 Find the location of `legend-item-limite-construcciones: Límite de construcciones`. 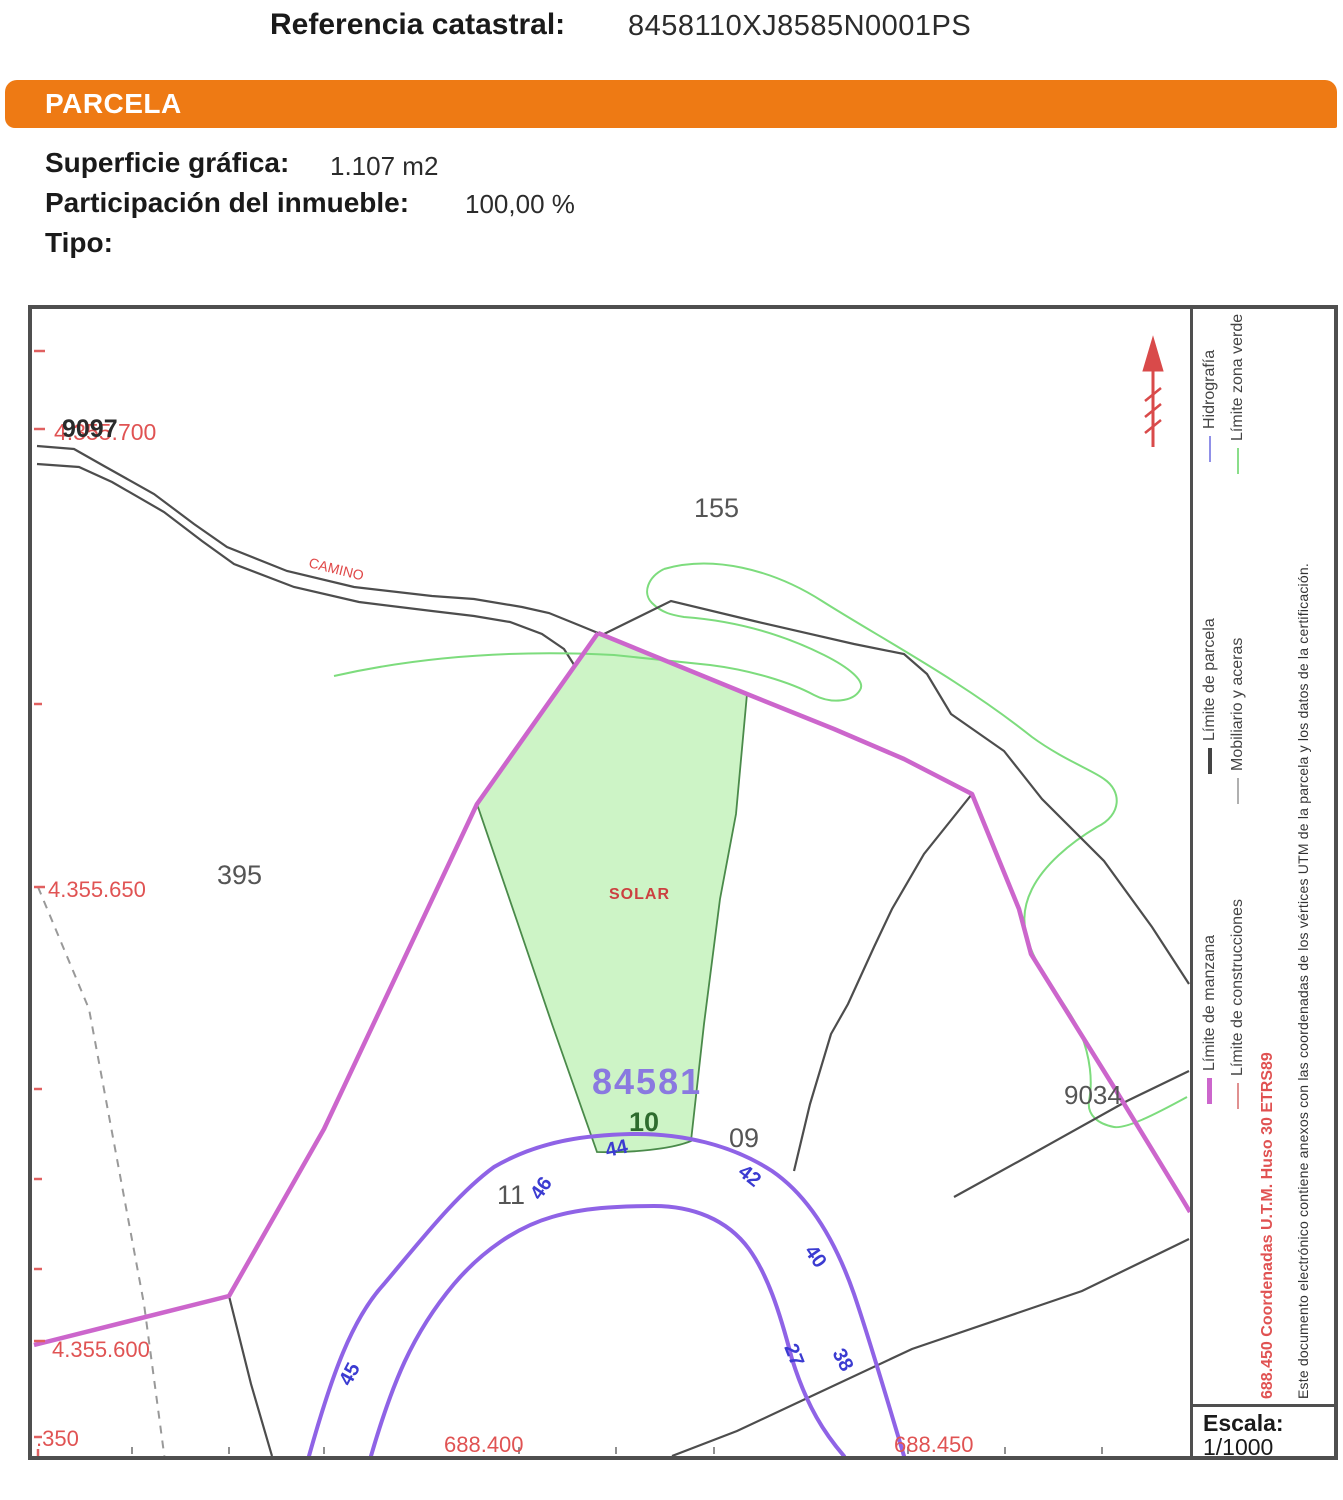

legend-item-limite-construcciones: Límite de construcciones is located at coordinates (1238, 1004).